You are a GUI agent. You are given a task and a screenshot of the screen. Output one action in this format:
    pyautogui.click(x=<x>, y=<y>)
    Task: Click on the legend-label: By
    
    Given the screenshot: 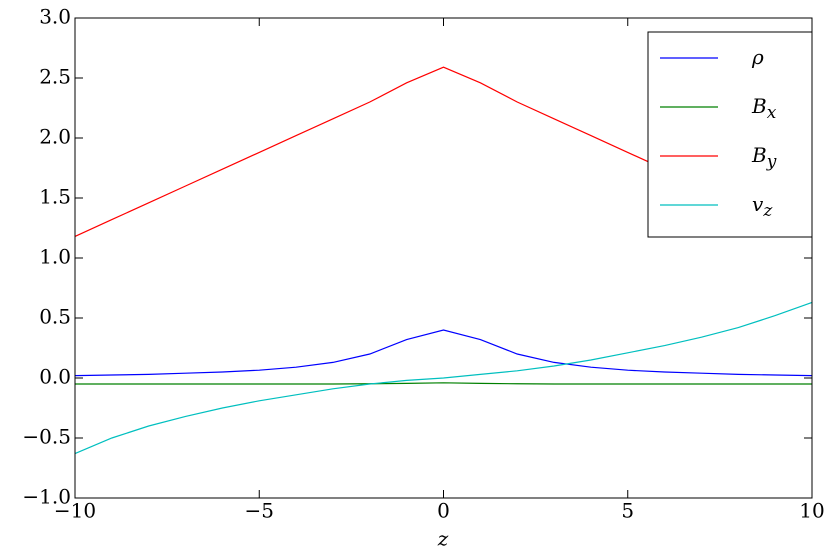 What is the action you would take?
    pyautogui.click(x=764, y=157)
    